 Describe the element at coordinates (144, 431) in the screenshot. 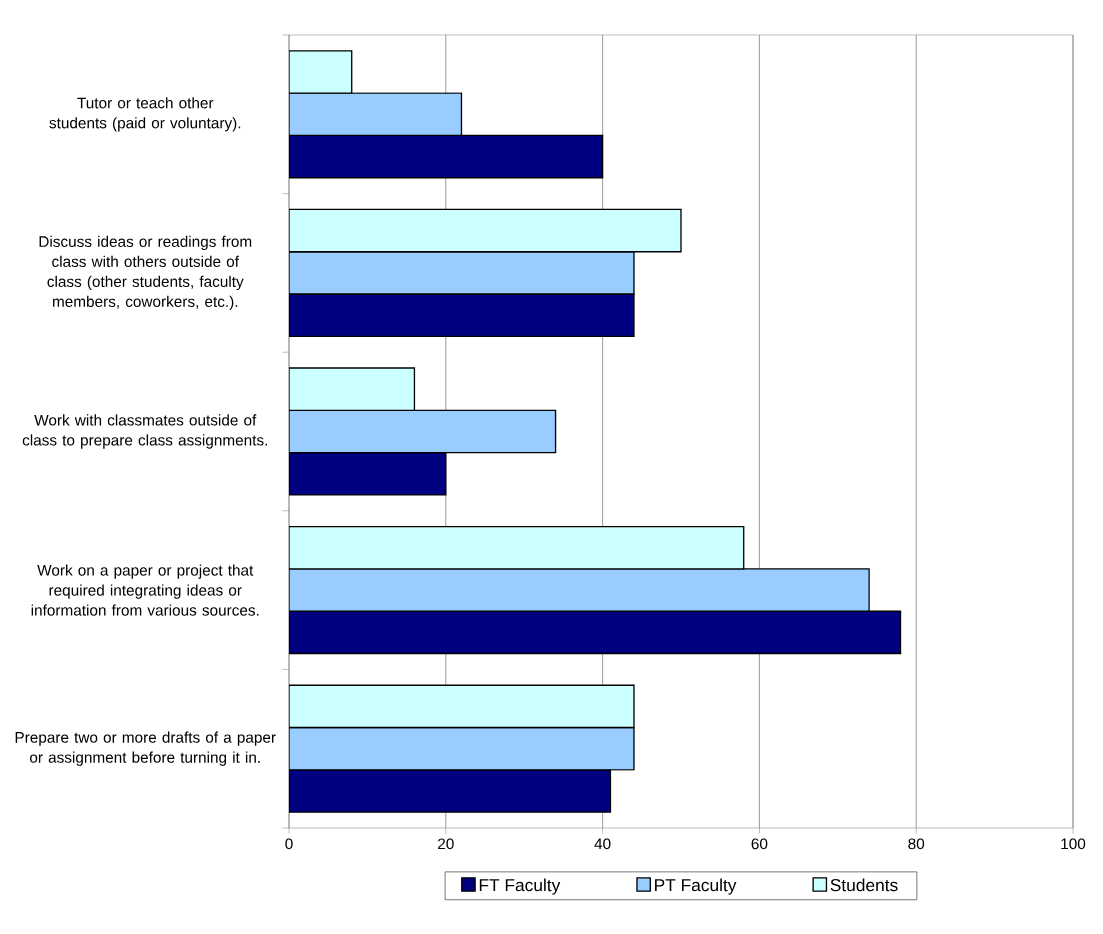

I see `y-tick-label: Work with classmates outside of class to prepare class assignments.` at that location.